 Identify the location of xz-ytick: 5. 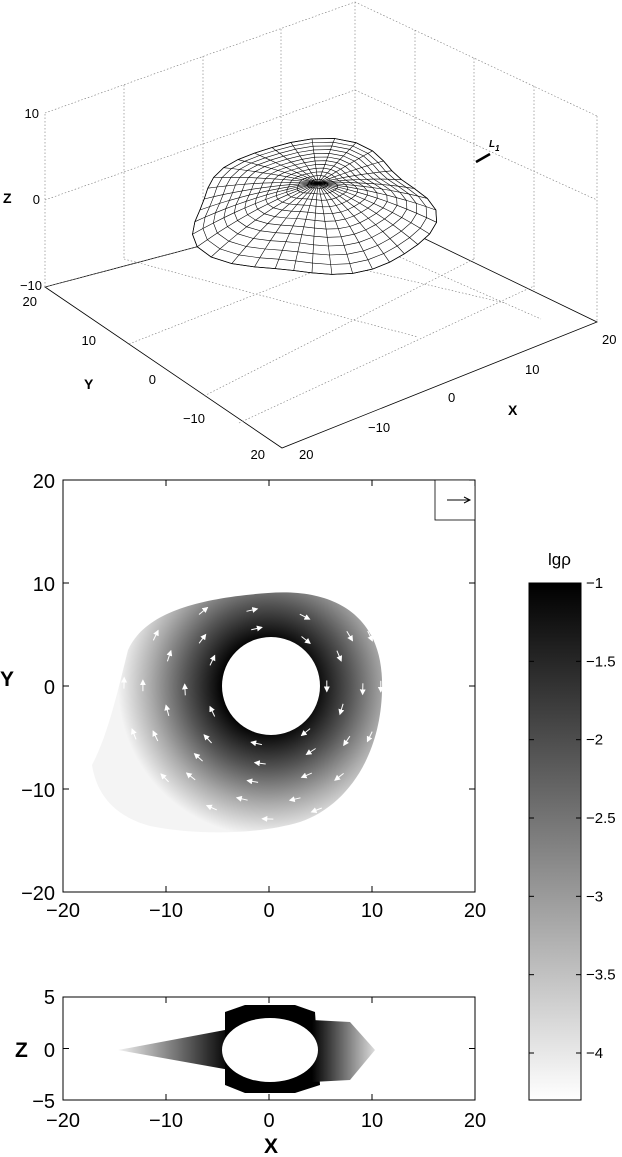
(49, 998).